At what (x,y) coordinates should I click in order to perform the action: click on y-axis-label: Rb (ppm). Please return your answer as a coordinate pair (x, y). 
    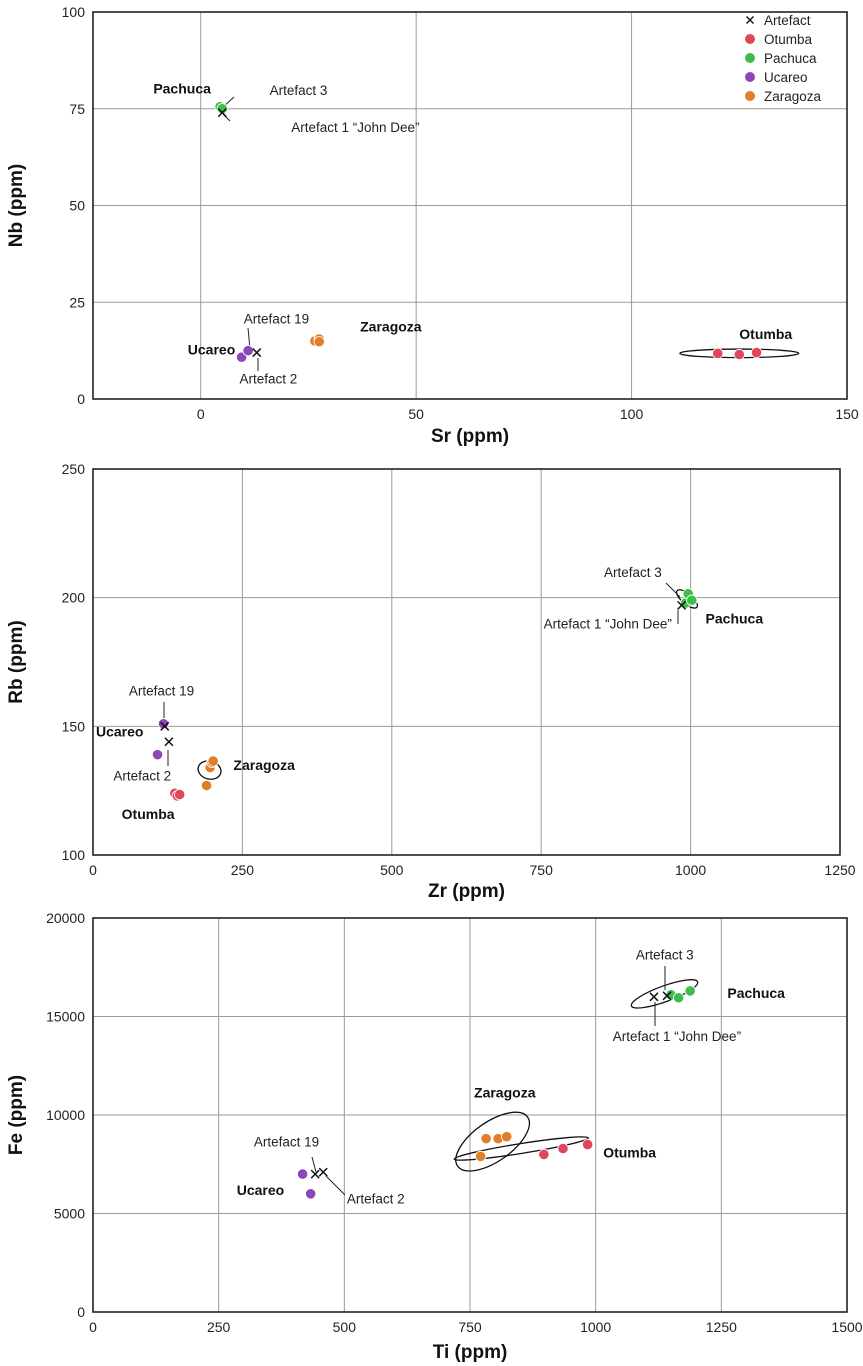
    Looking at the image, I should click on (16, 661).